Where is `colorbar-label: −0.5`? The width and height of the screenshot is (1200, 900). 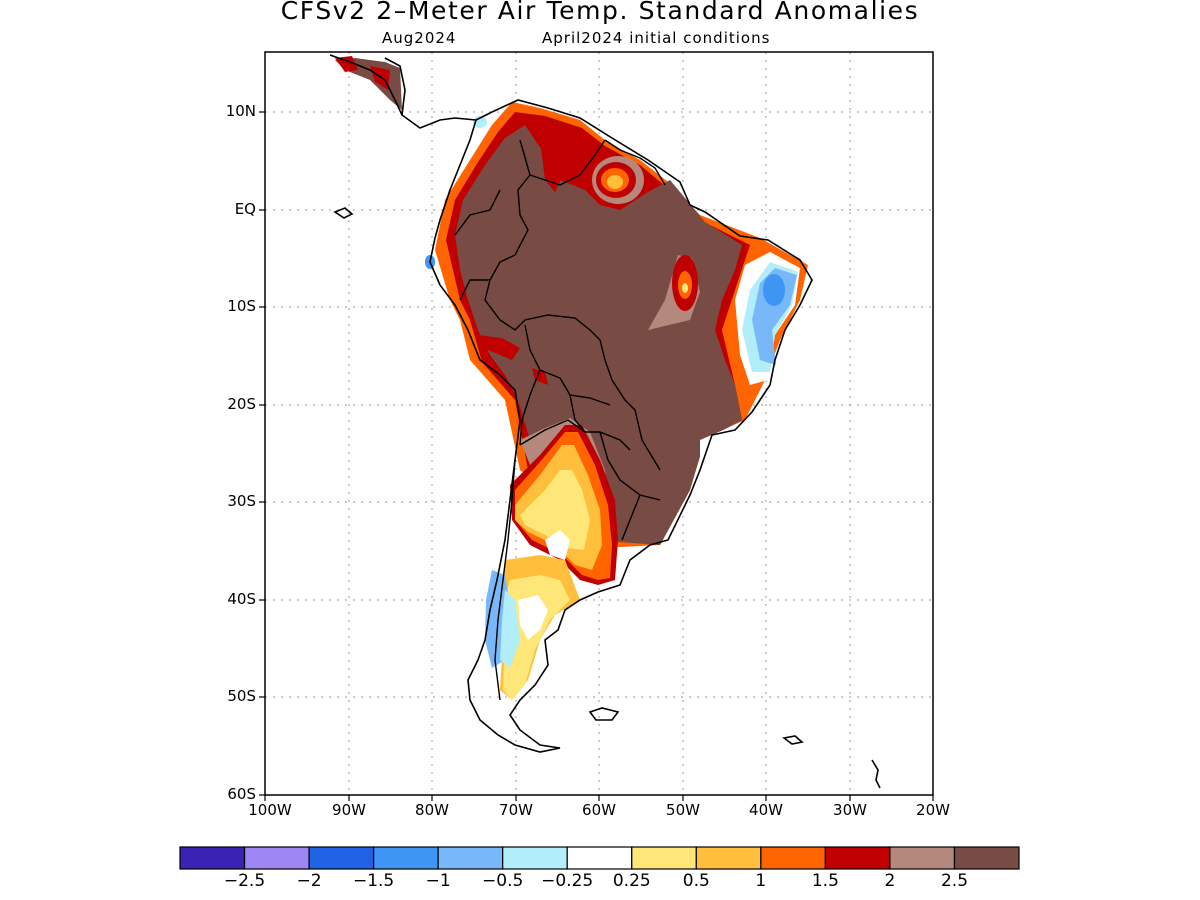
colorbar-label: −0.5 is located at coordinates (503, 881).